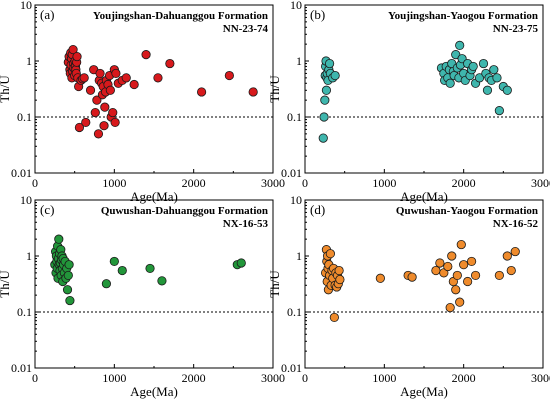  I want to click on sample-label: NX-16-52, so click(516, 224).